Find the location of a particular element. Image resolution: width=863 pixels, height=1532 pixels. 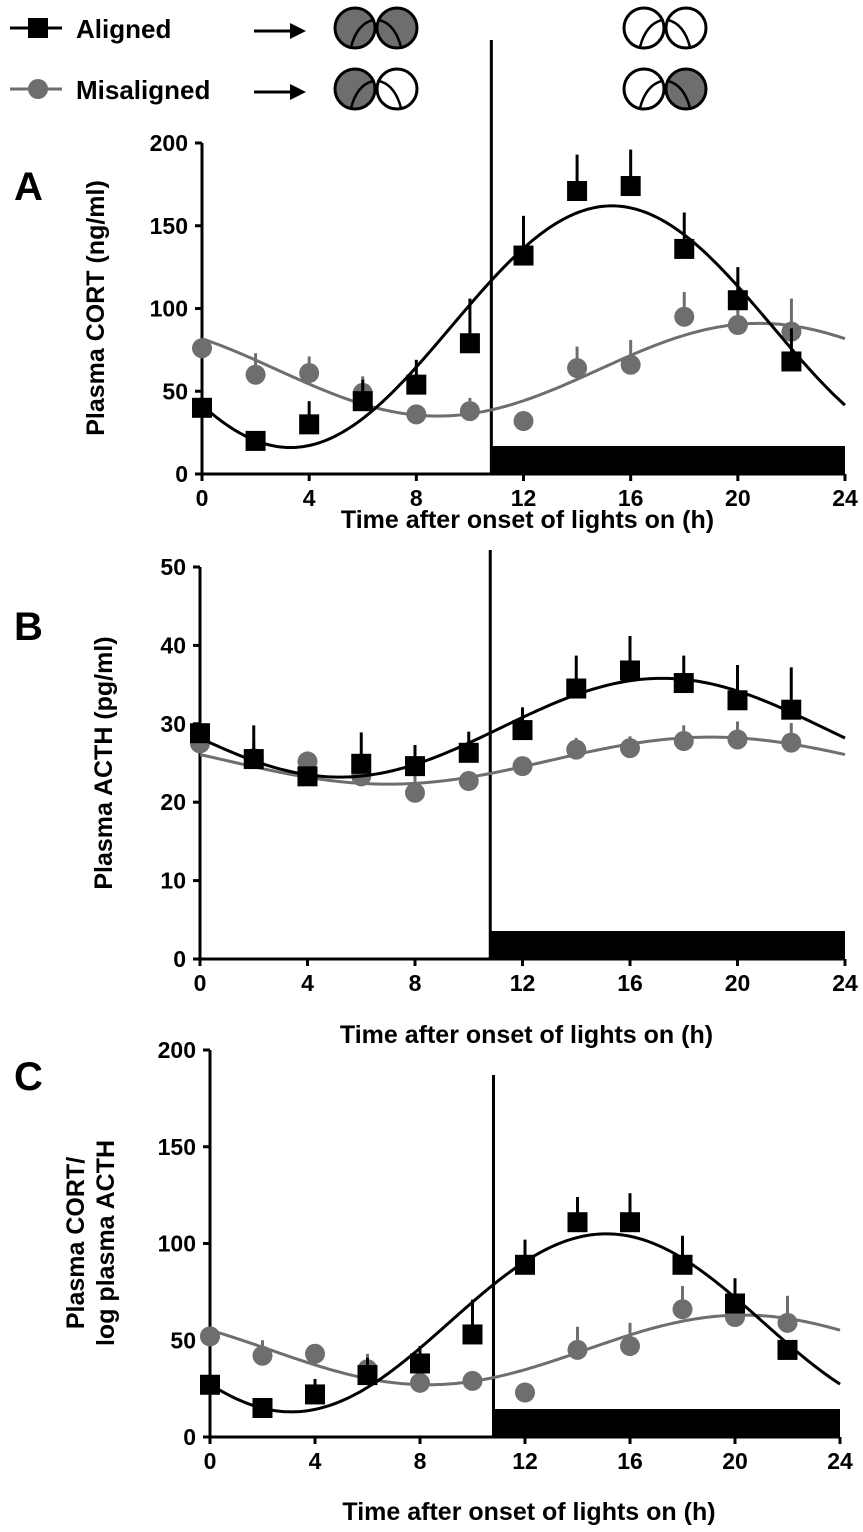

x-tick-label: 4 is located at coordinates (307, 983).